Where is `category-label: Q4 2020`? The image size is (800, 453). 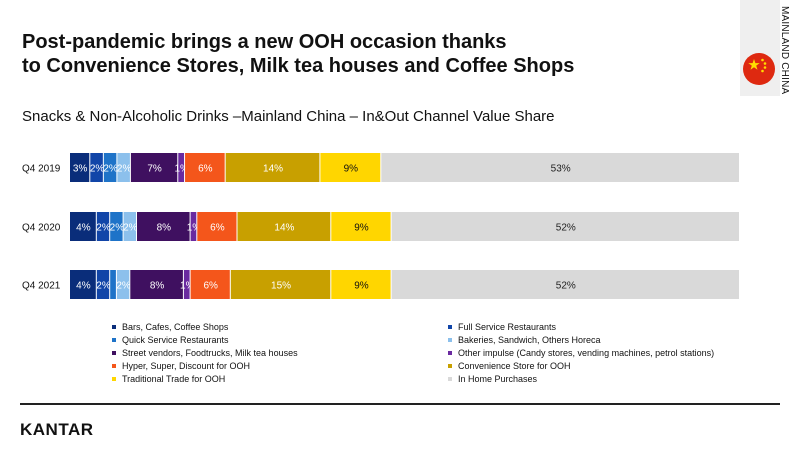
category-label: Q4 2020 is located at coordinates (41, 228).